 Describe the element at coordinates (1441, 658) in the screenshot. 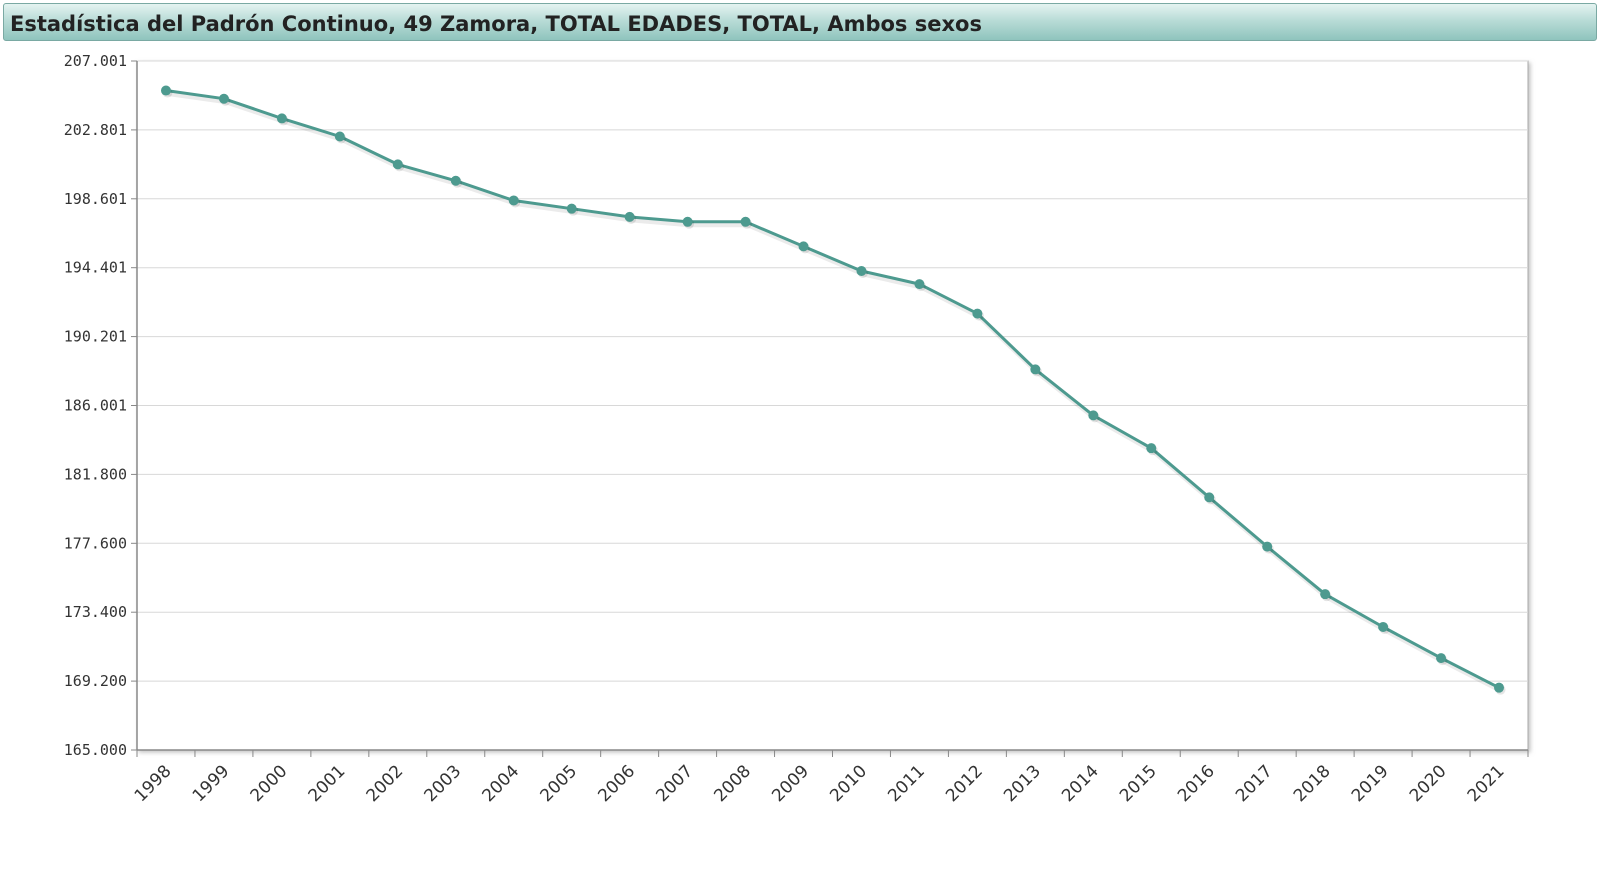

I see `data-point-2020` at that location.